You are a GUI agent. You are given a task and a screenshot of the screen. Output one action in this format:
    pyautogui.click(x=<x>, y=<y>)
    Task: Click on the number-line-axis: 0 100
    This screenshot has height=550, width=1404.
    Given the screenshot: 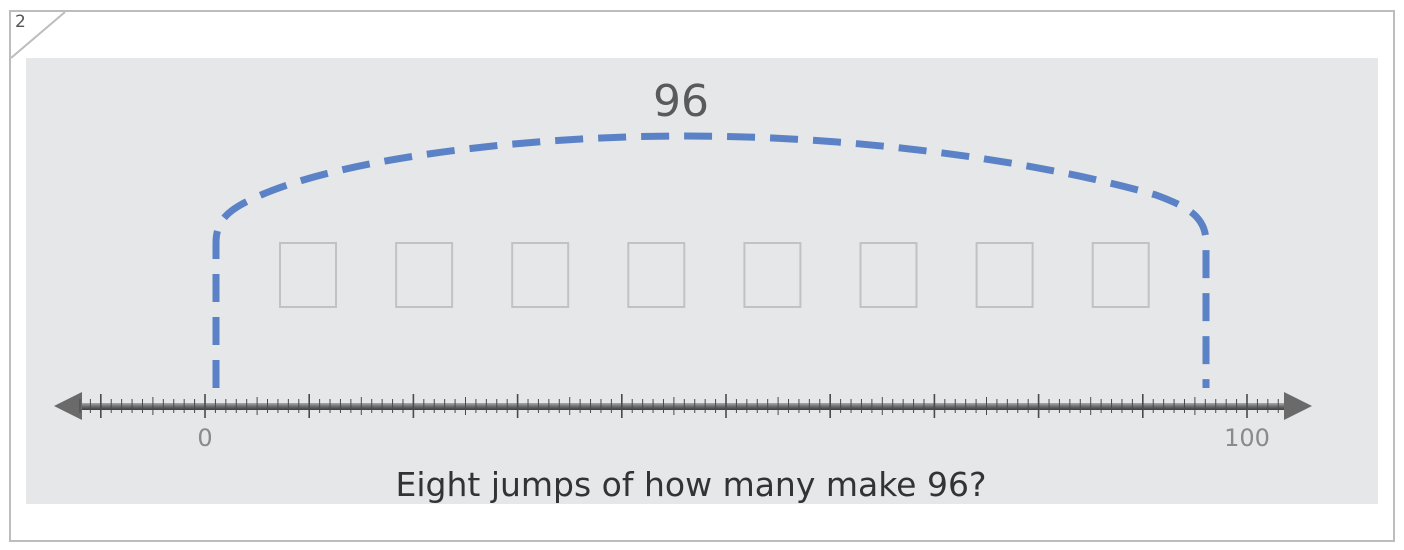 What is the action you would take?
    pyautogui.click(x=683, y=422)
    